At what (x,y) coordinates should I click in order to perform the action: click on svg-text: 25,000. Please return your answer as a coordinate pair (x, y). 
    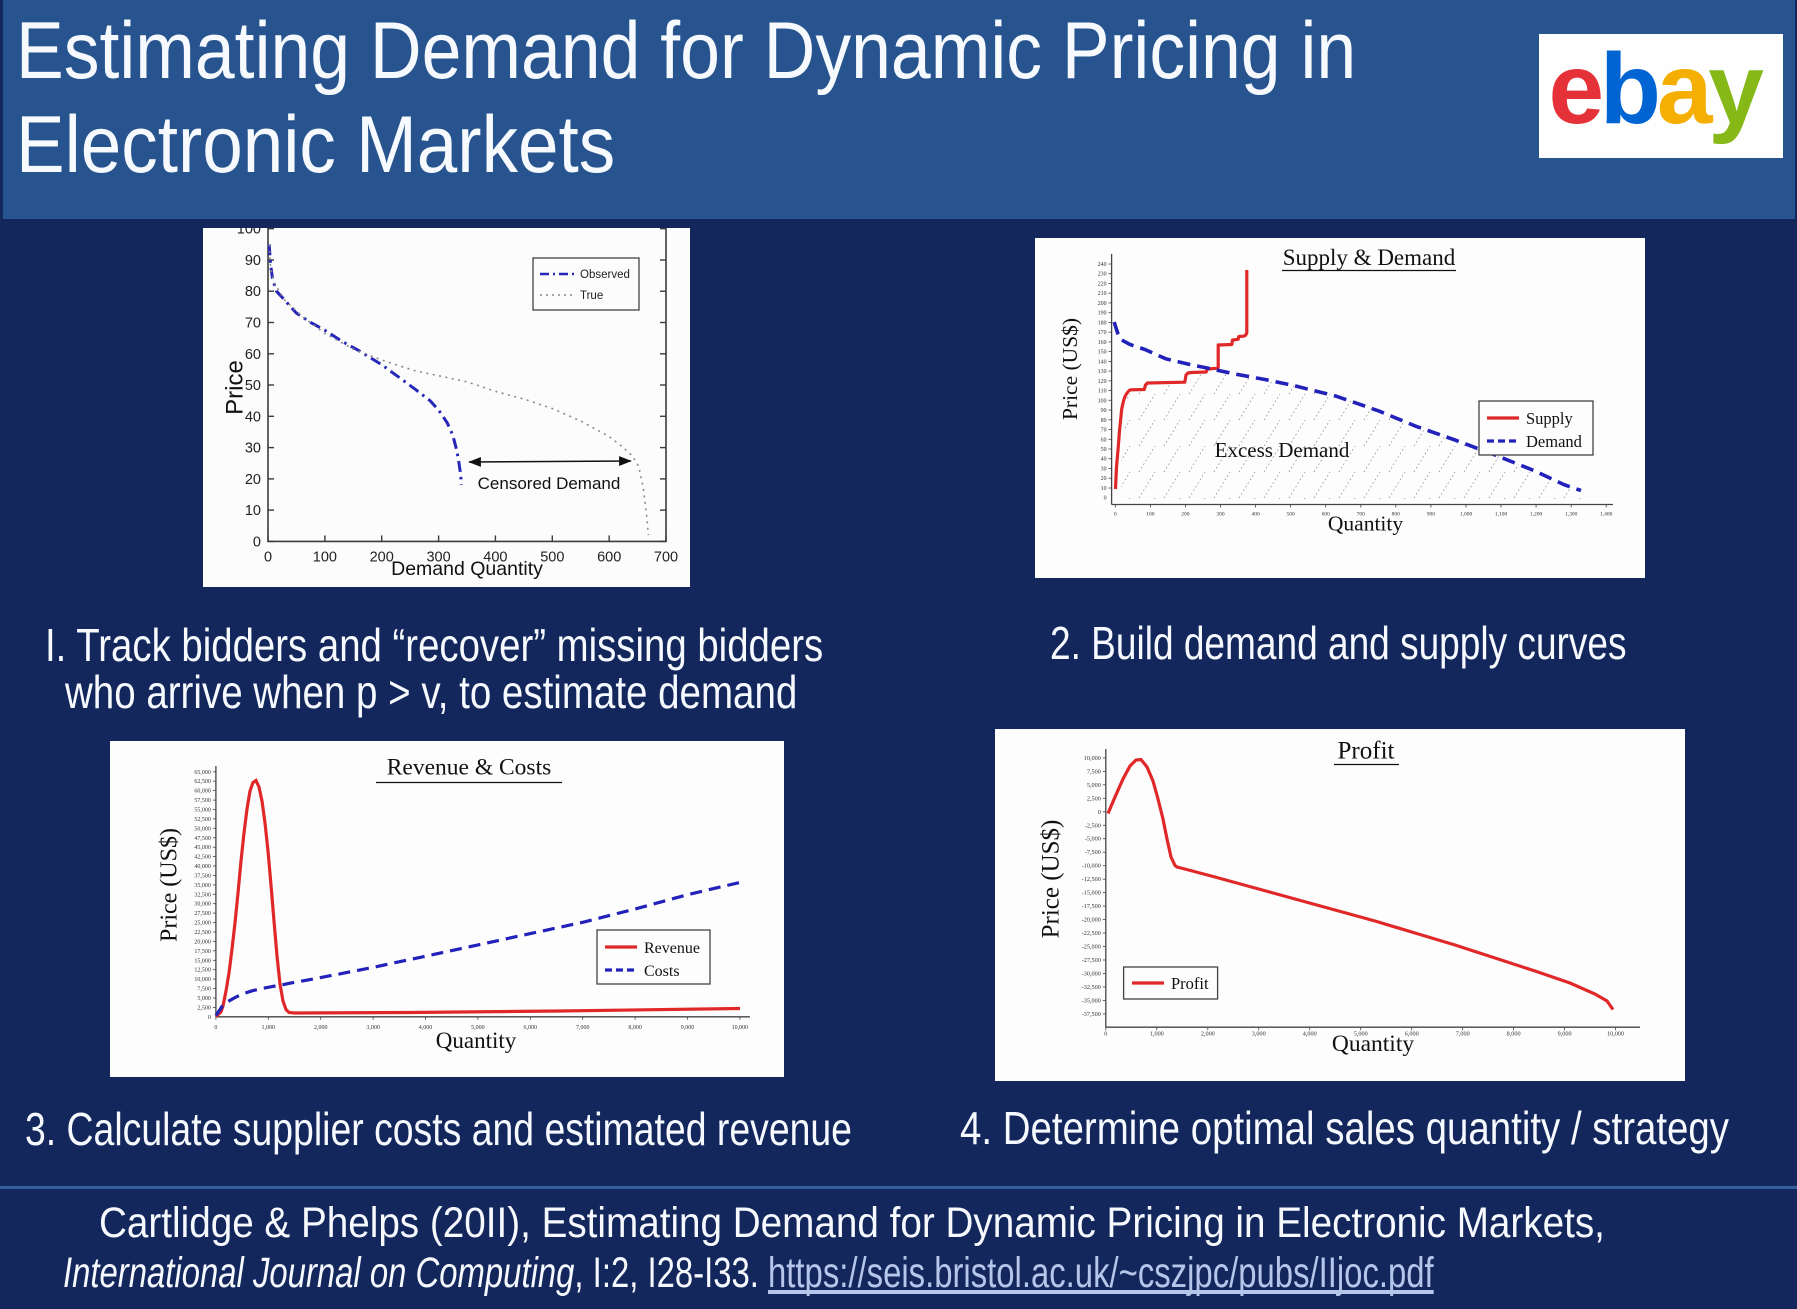
    Looking at the image, I should click on (202, 924).